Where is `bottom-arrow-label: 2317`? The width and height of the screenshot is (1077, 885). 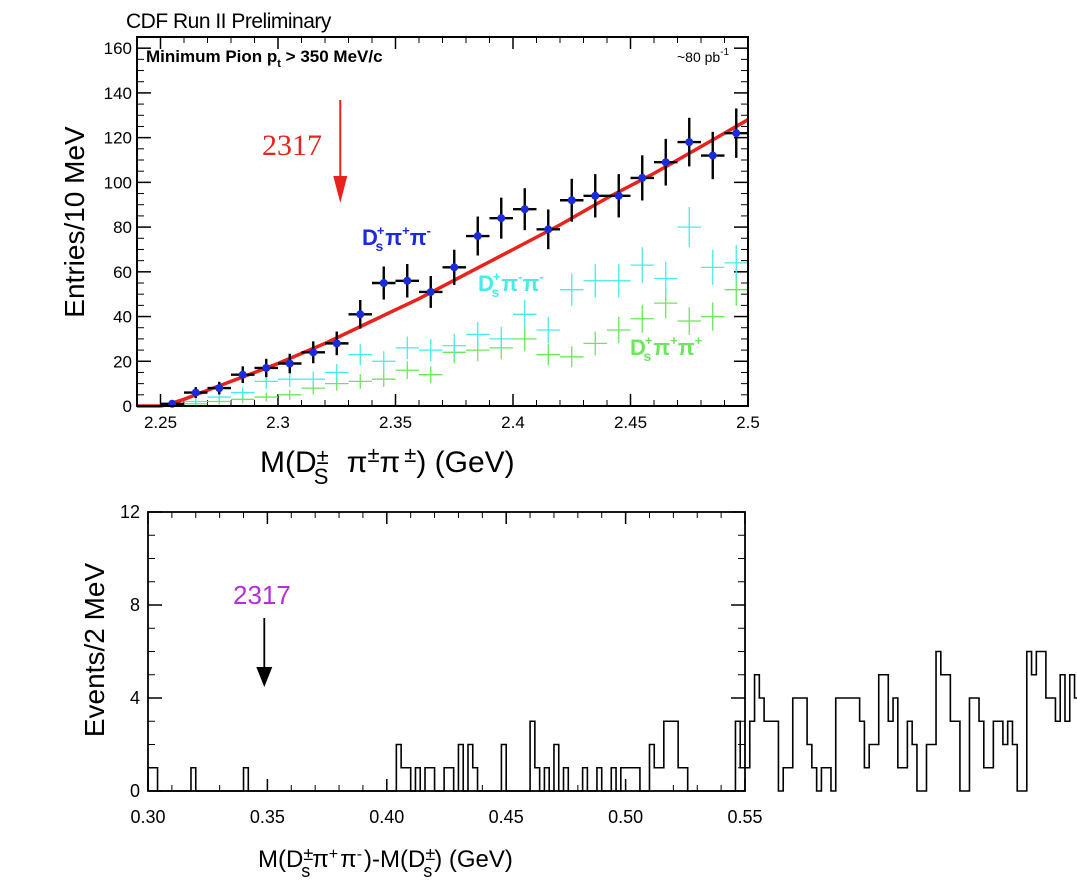 bottom-arrow-label: 2317 is located at coordinates (262, 595).